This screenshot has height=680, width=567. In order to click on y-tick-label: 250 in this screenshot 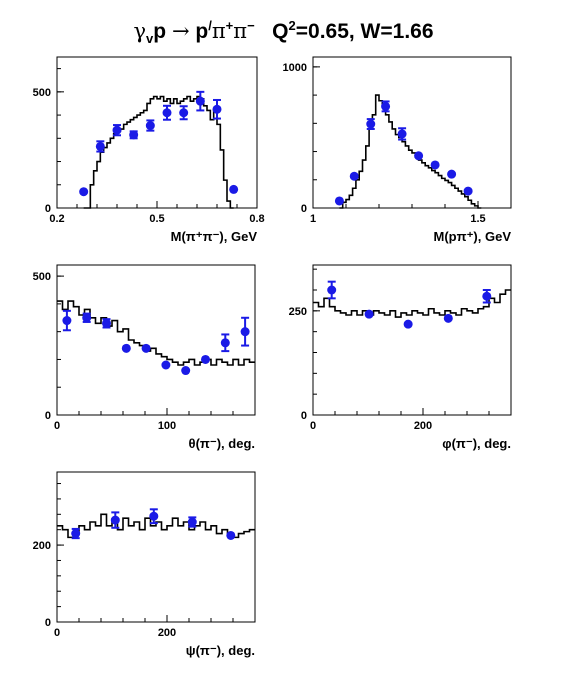, I will do `click(298, 312)`.